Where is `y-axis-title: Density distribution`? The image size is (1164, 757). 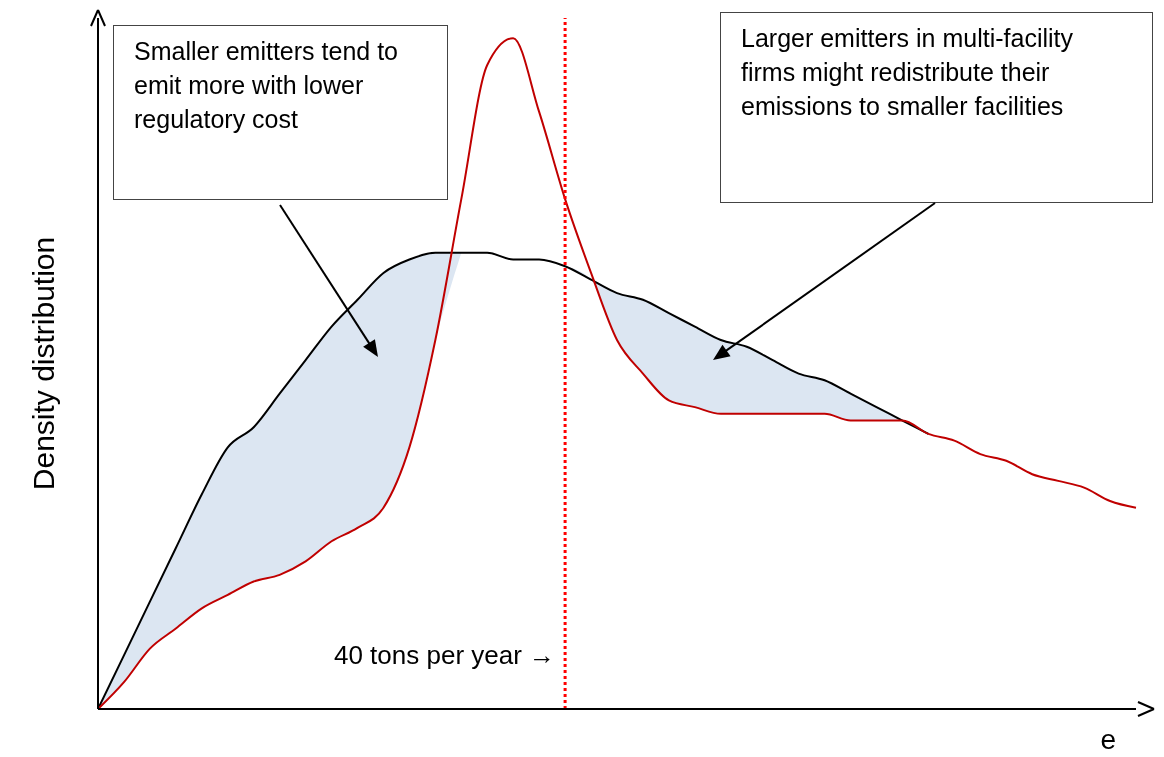
y-axis-title: Density distribution is located at coordinates (43, 363).